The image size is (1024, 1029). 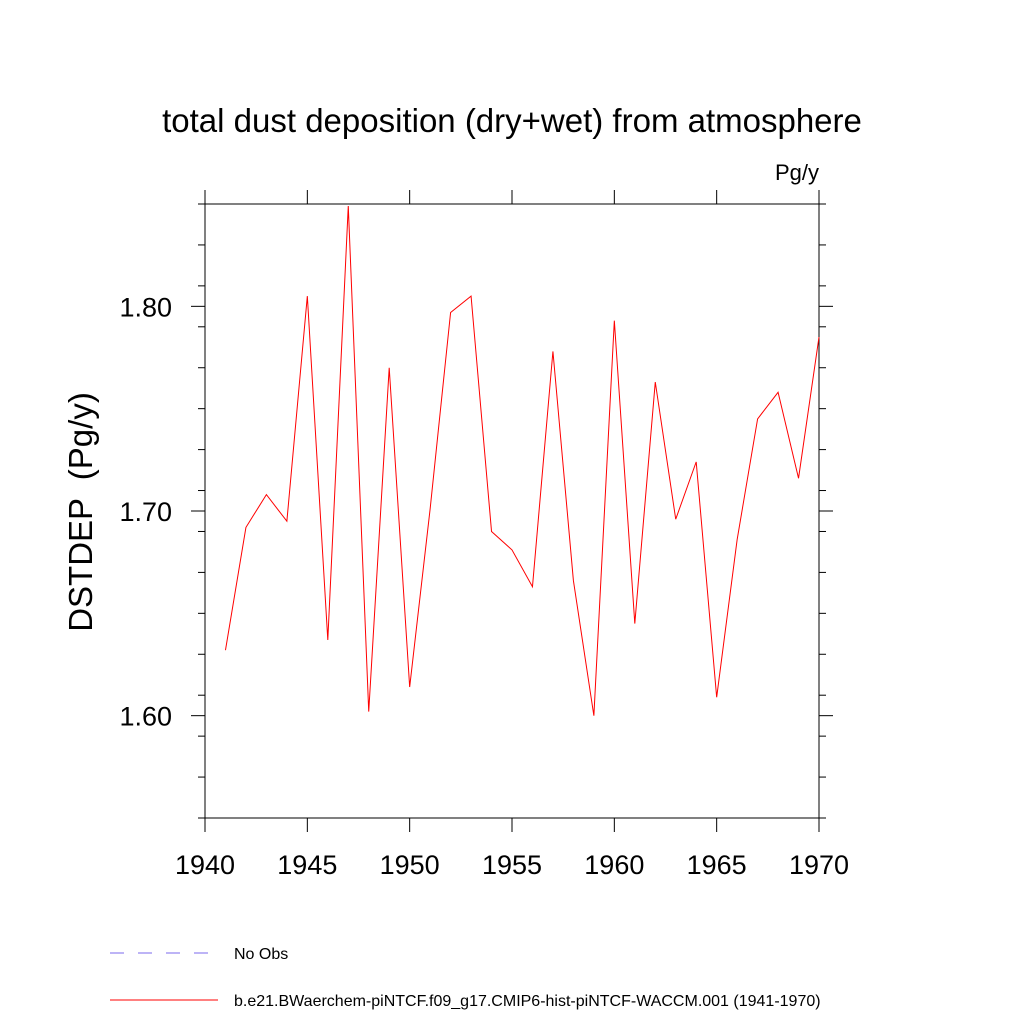 What do you see at coordinates (145, 307) in the screenshot?
I see `y-tick-label: 1.80` at bounding box center [145, 307].